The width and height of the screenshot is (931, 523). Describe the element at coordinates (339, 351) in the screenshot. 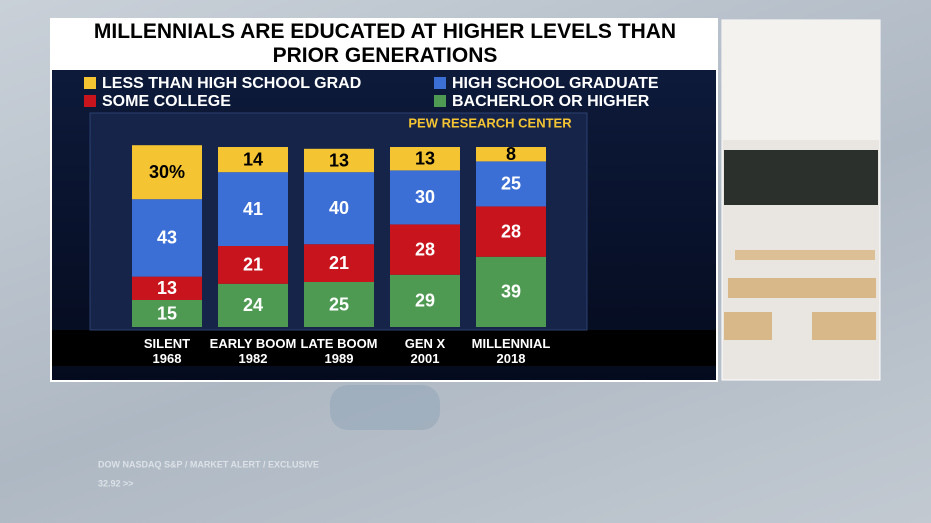

I see `x-tick-label: LATE BOOM 1989` at that location.